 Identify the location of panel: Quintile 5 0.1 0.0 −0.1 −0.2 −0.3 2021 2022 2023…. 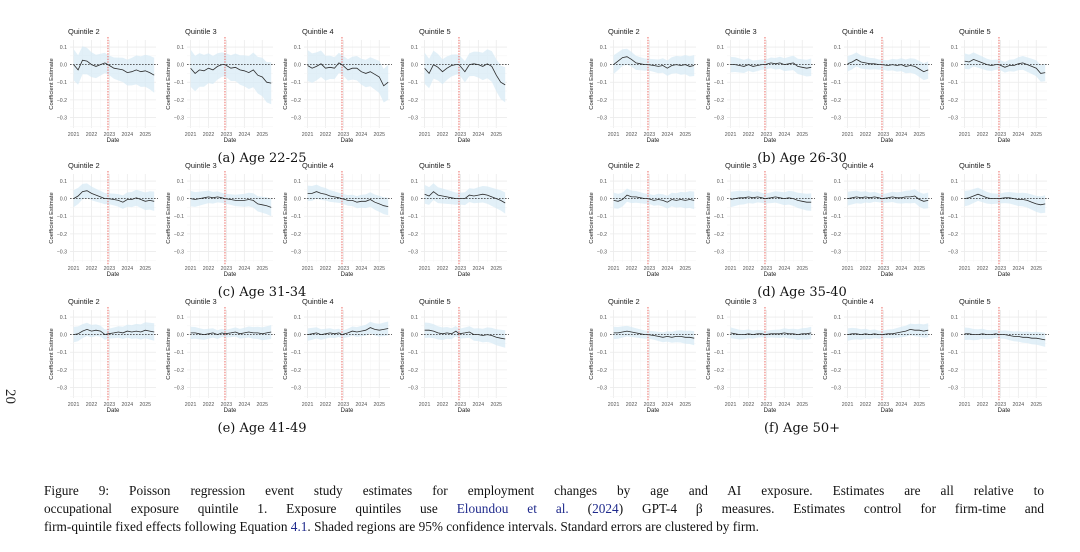
(454, 355).